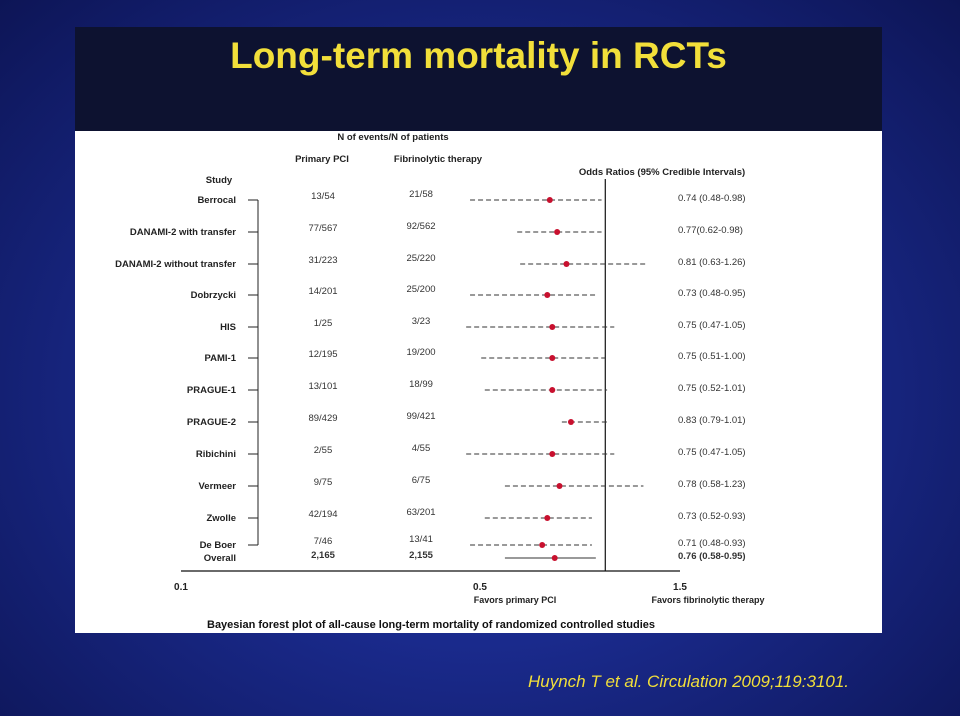  I want to click on odds-ratio-label: 0.73 (0.52-0.93), so click(712, 516).